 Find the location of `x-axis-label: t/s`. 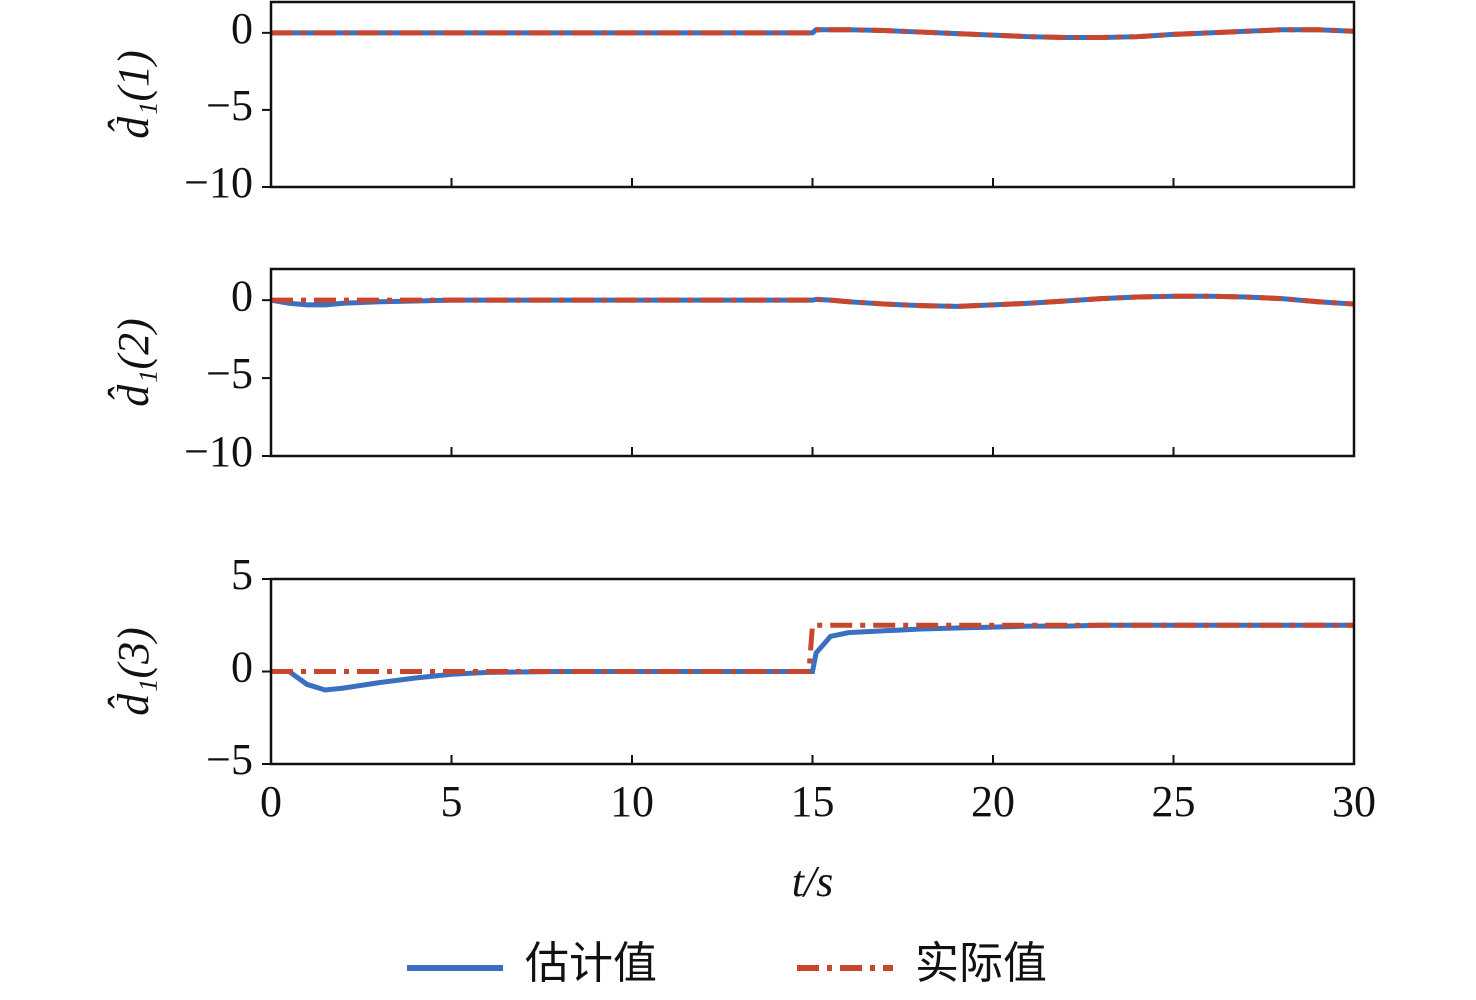

x-axis-label: t/s is located at coordinates (813, 881).